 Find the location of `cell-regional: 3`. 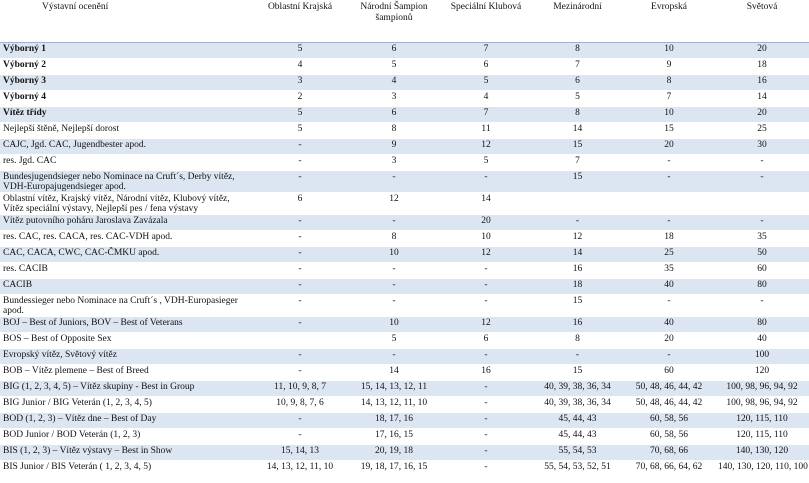

cell-regional: 3 is located at coordinates (300, 82).